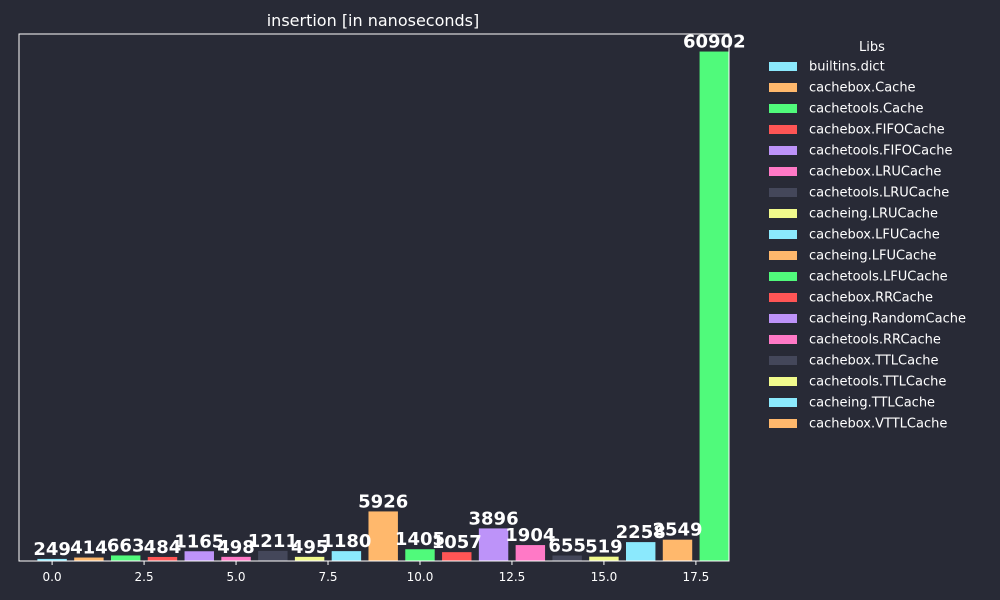  What do you see at coordinates (875, 340) in the screenshot?
I see `legend-label: cachetools.RRCache` at bounding box center [875, 340].